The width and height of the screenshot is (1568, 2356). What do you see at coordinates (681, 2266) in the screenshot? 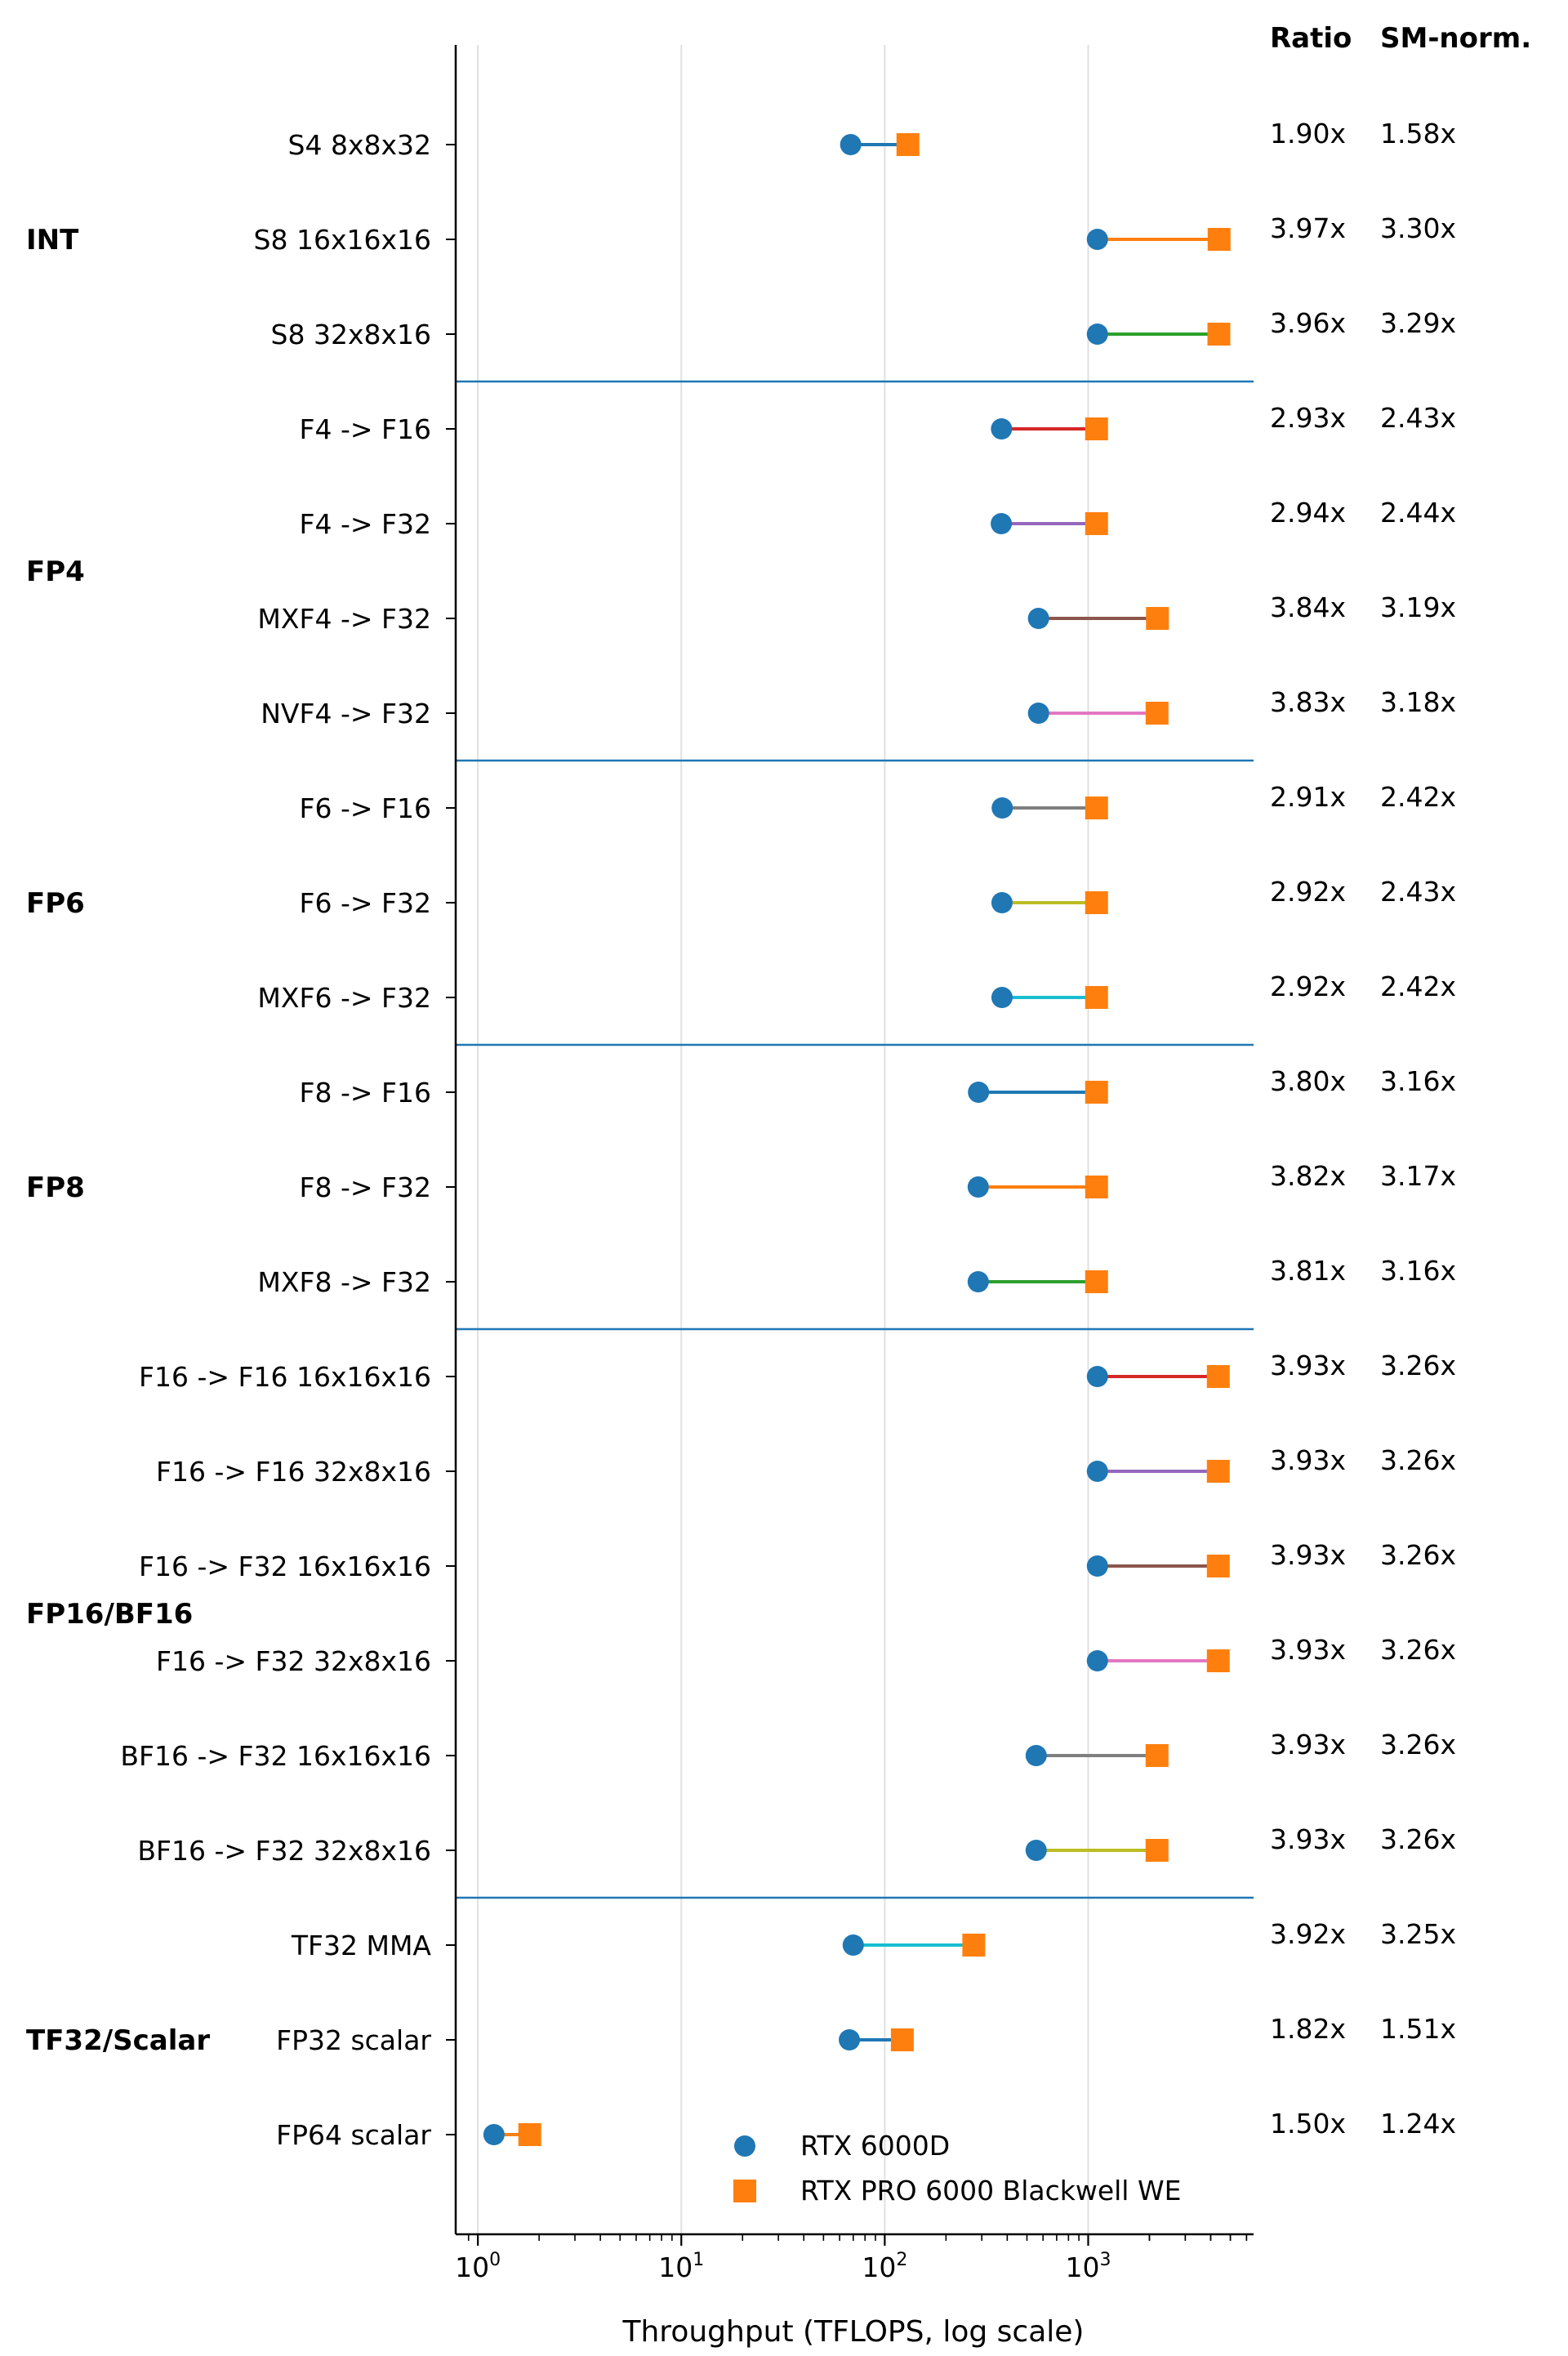
I see `x-tick-label-1: 101` at bounding box center [681, 2266].